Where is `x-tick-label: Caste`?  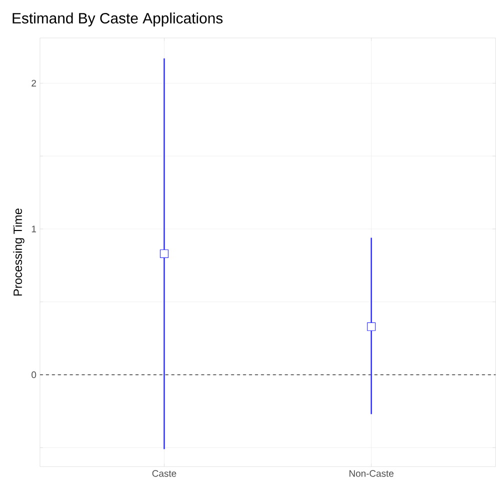 x-tick-label: Caste is located at coordinates (164, 474).